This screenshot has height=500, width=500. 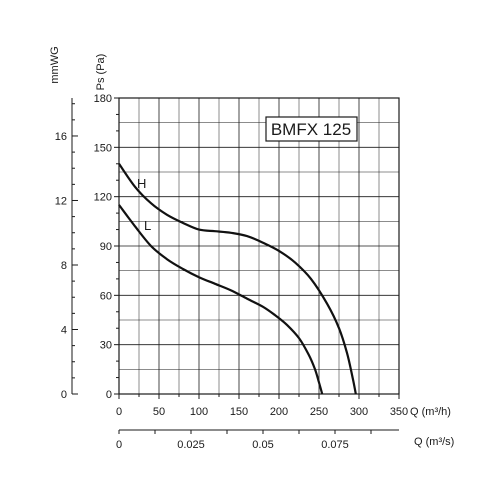 I want to click on model-label-box, so click(x=311, y=129).